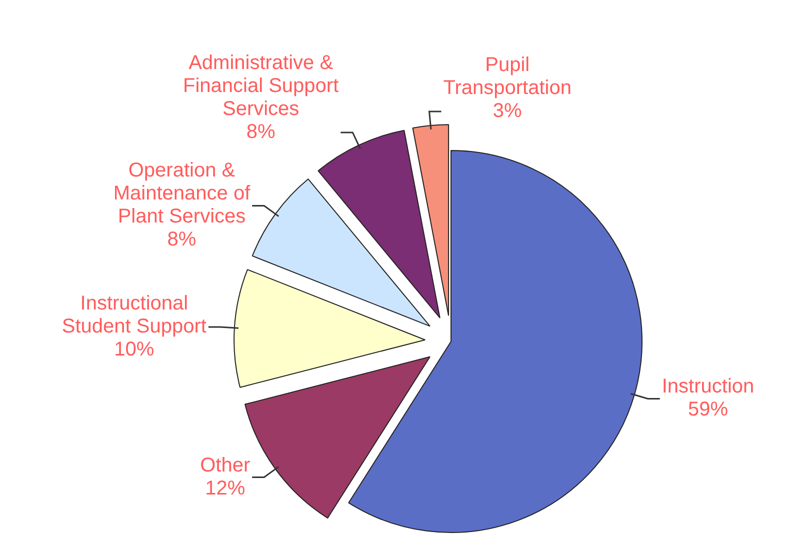  I want to click on slice-label: Pupil Transportation, so click(507, 77).